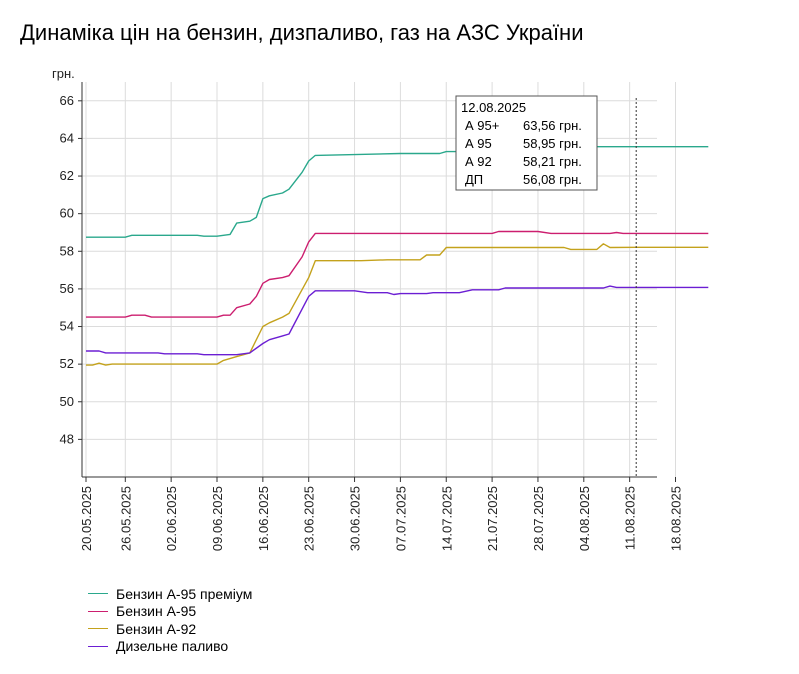 Image resolution: width=799 pixels, height=674 pixels. What do you see at coordinates (355, 518) in the screenshot?
I see `x-tick-label: 30.06.2025` at bounding box center [355, 518].